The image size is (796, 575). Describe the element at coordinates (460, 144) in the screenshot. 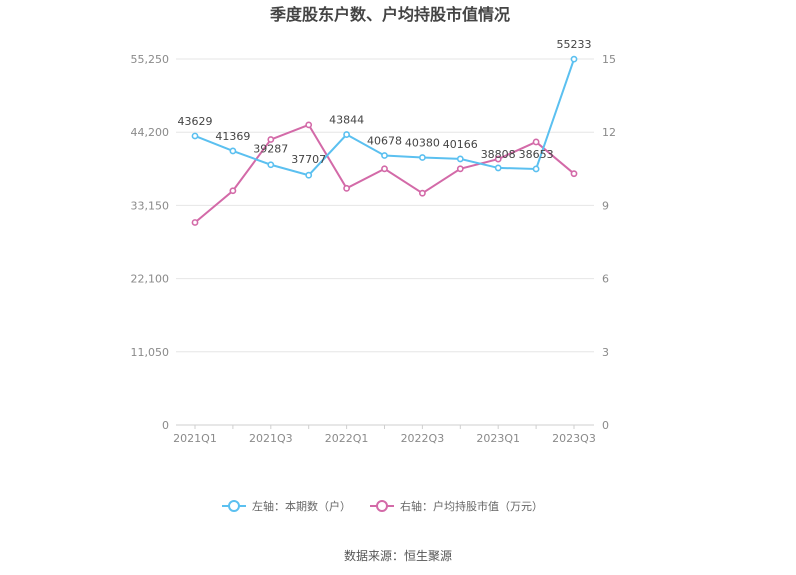

I see `data-label: 40166` at that location.